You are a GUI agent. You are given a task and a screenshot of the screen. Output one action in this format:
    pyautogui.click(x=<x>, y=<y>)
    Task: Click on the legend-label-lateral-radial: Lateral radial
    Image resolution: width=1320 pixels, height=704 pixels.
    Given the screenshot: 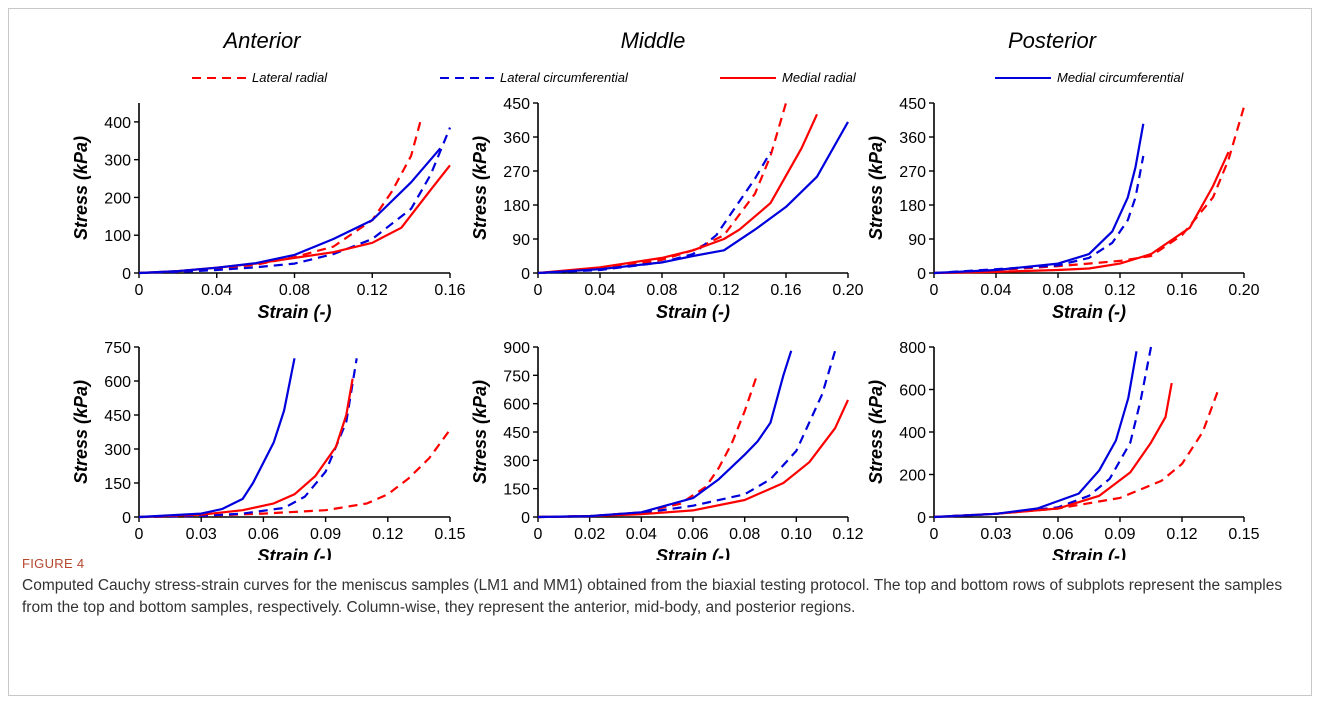 What is the action you would take?
    pyautogui.click(x=290, y=77)
    